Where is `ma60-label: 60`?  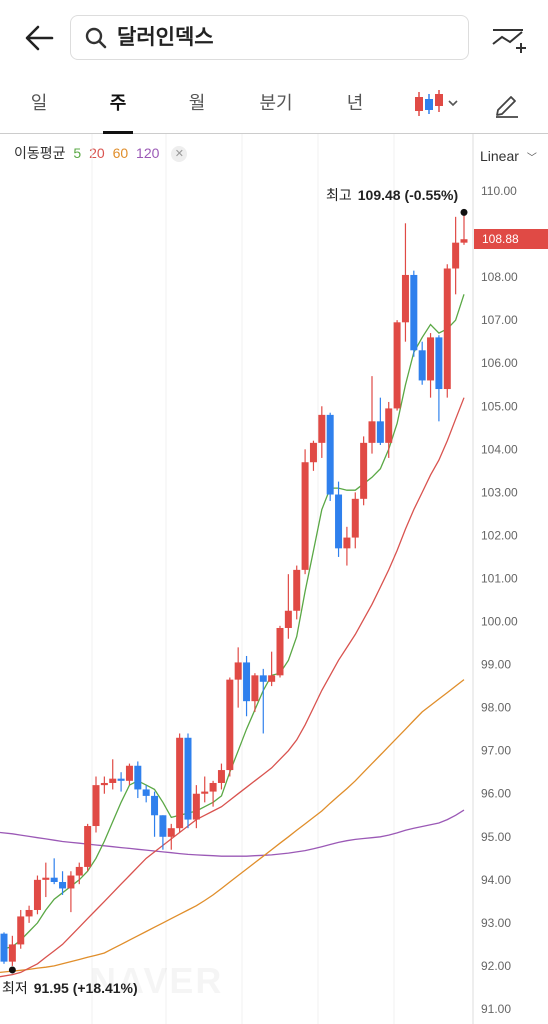 ma60-label: 60 is located at coordinates (120, 153).